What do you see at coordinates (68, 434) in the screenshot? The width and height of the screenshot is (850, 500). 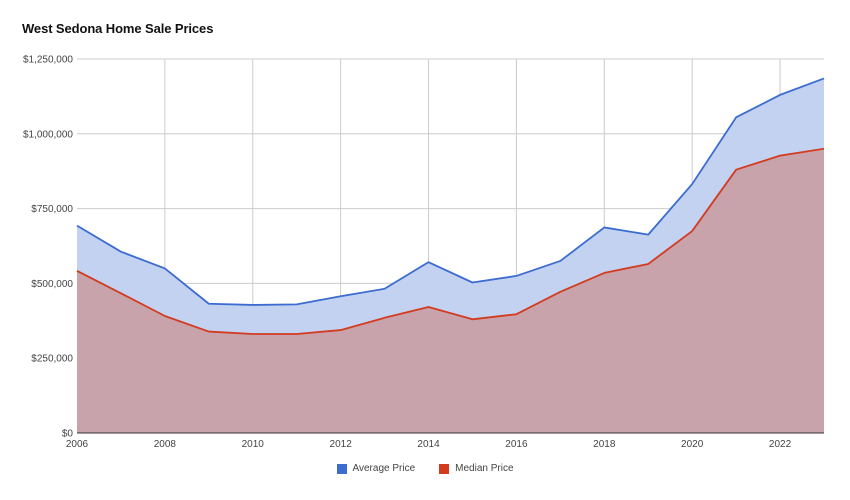 I see `y-tick-label: $0` at bounding box center [68, 434].